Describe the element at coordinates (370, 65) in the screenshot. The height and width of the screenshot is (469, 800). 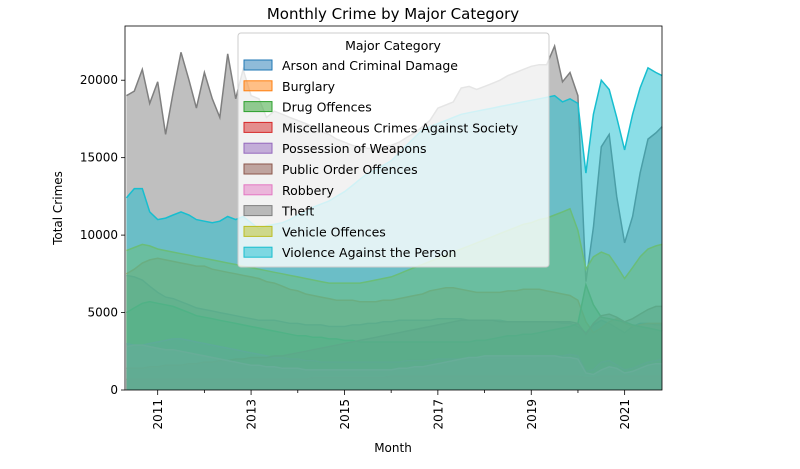
I see `legend-label-0: Arson and Criminal Damage` at that location.